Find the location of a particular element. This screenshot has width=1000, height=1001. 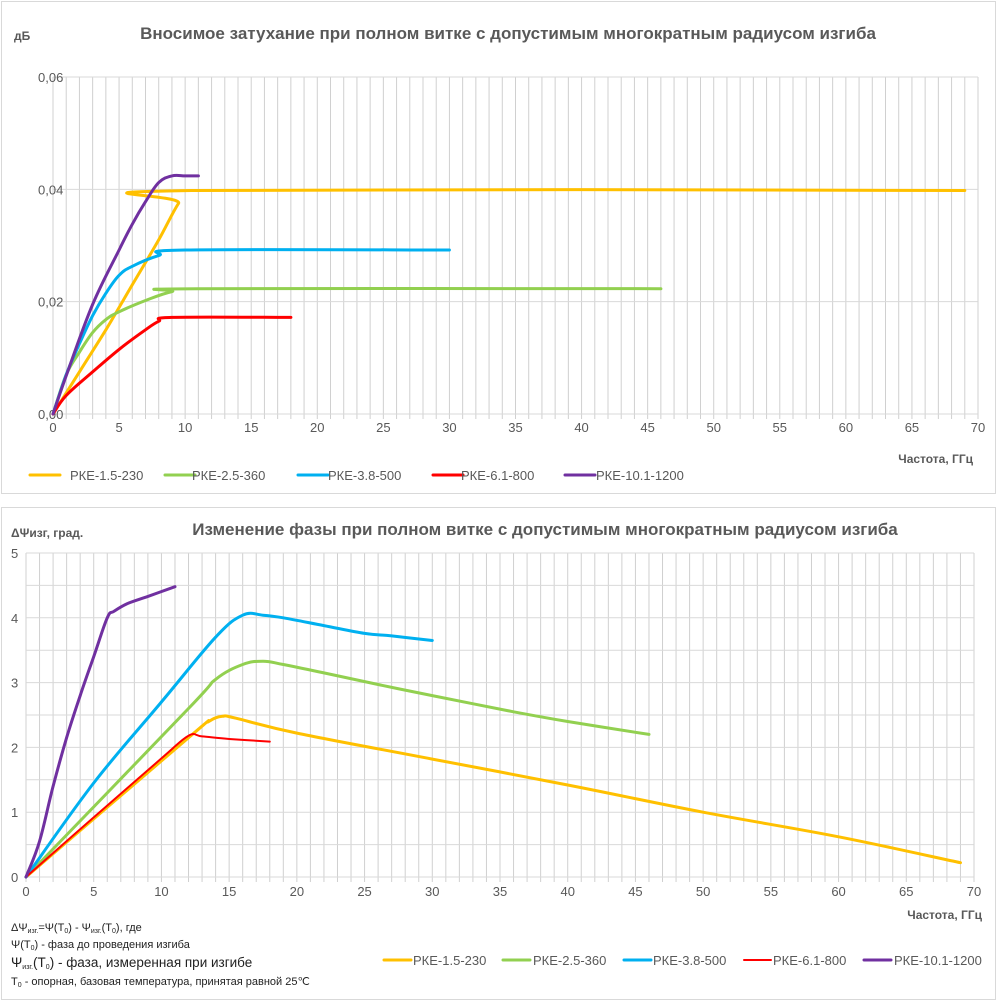

y-tick-label: 0,00 is located at coordinates (50, 414).